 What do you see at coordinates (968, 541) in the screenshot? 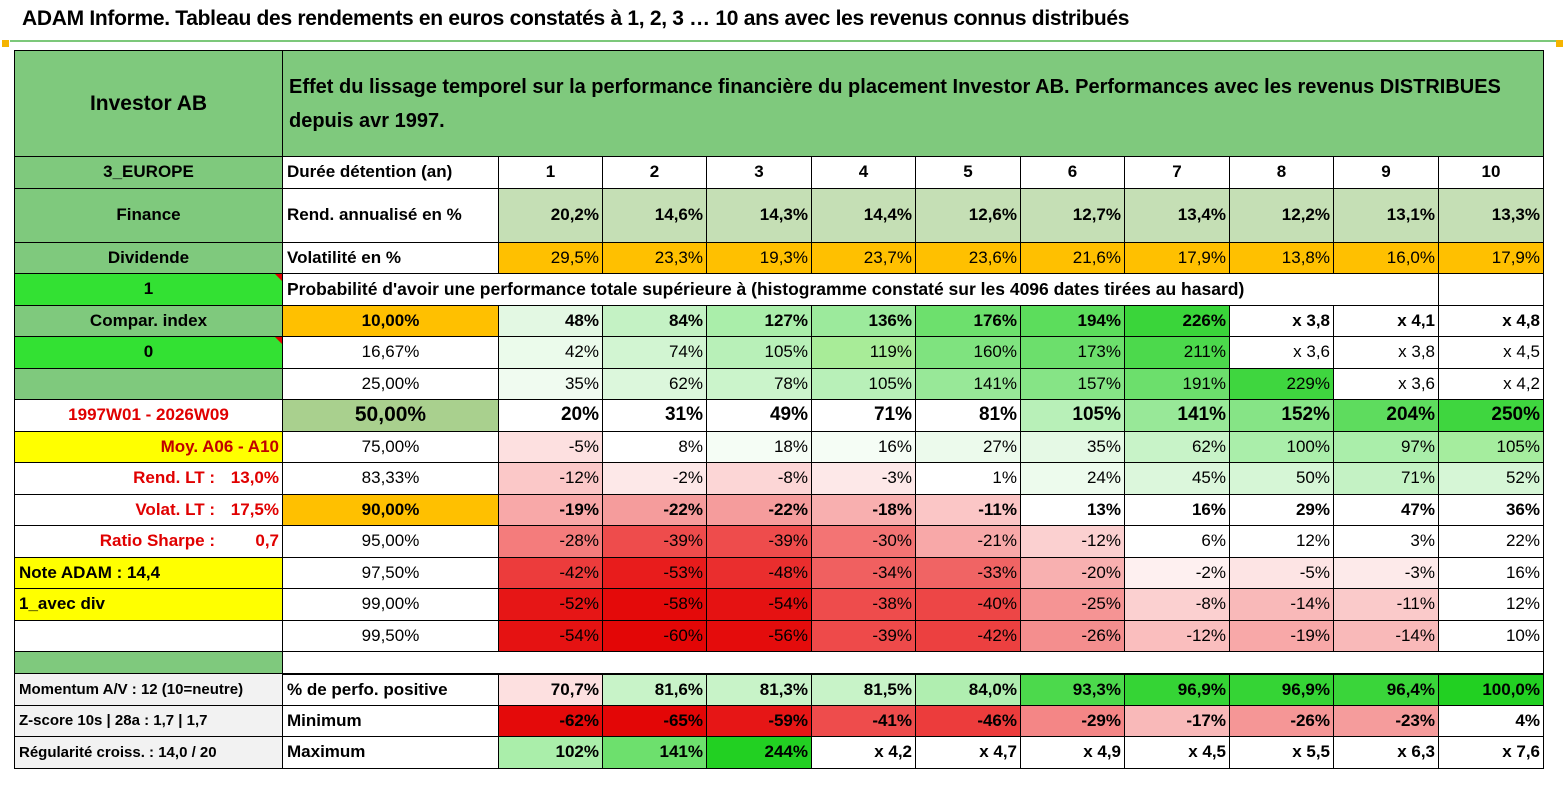
I see `probability-value: -21%` at bounding box center [968, 541].